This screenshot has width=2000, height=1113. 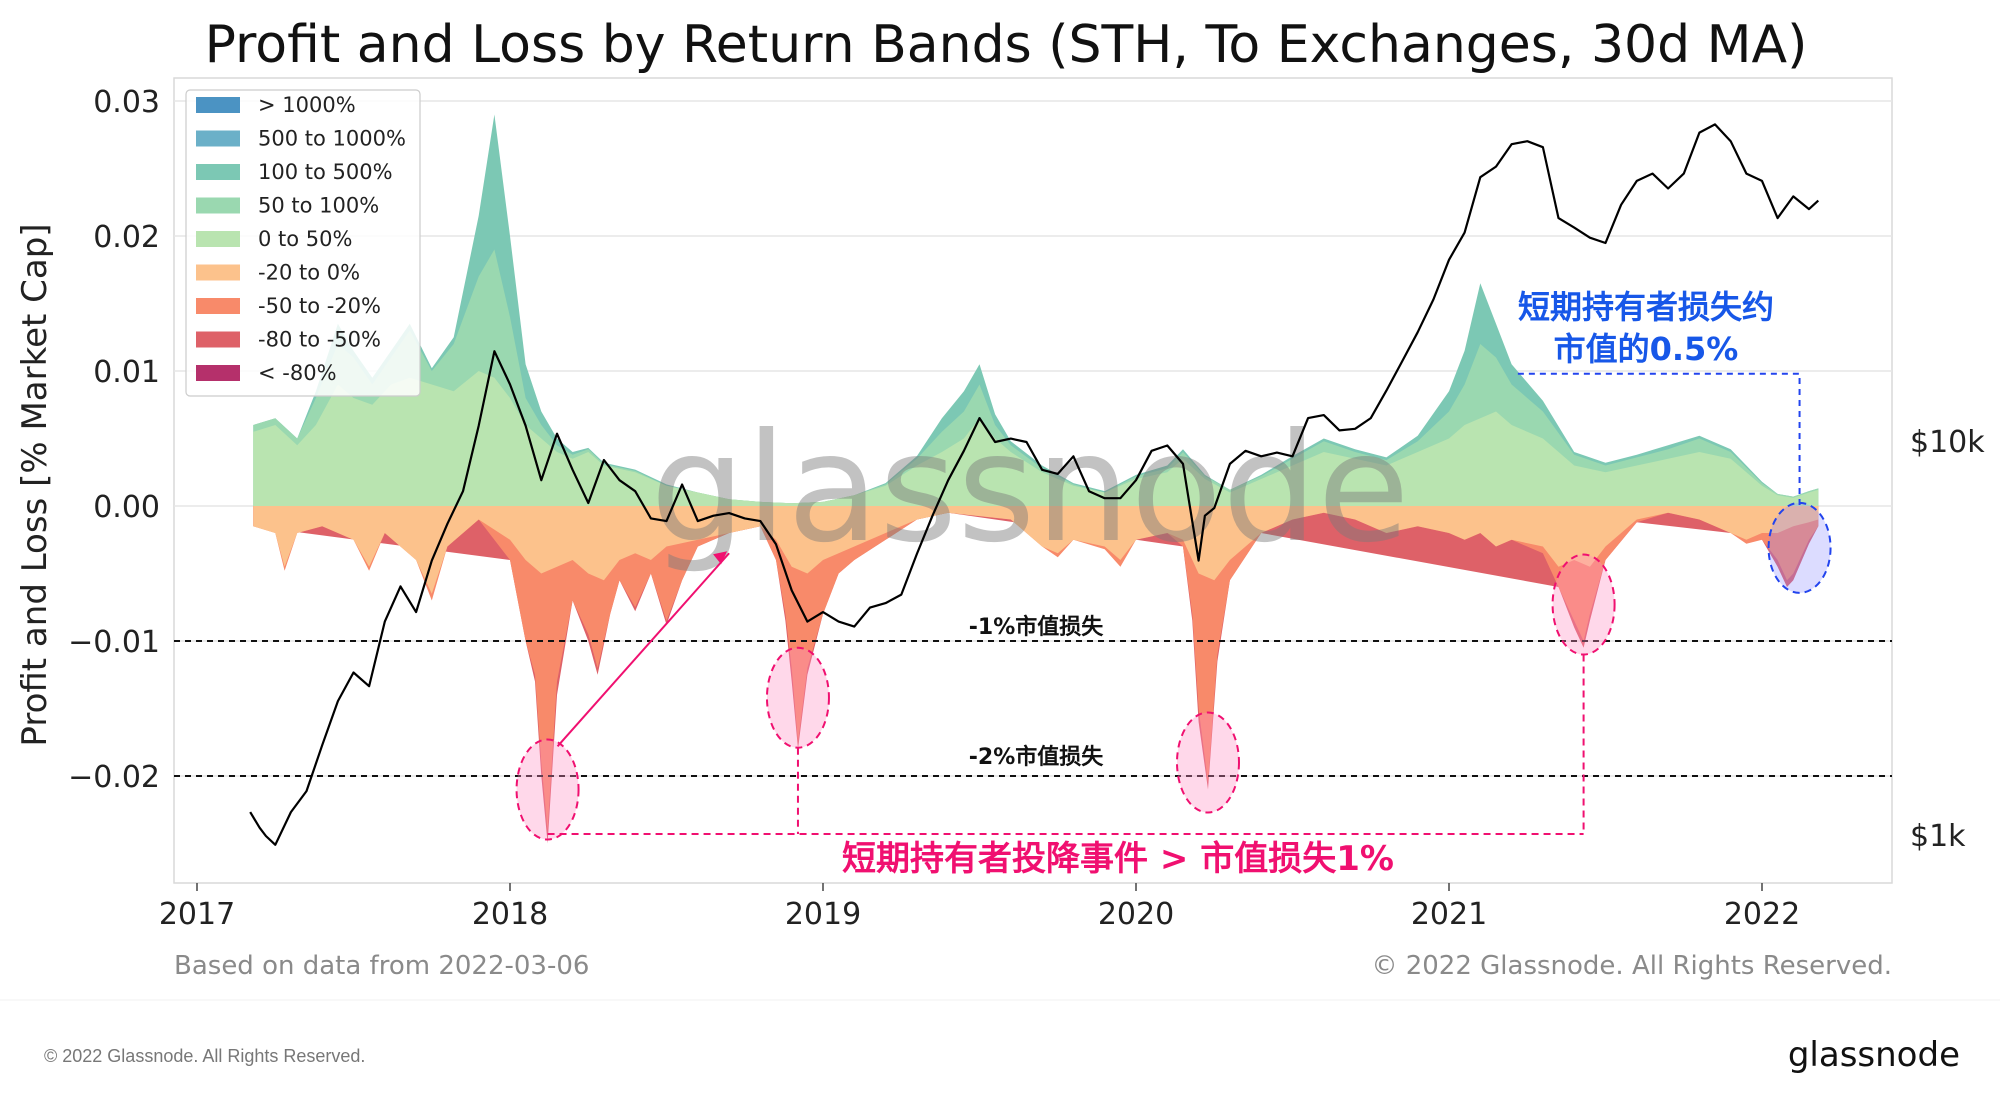 I want to click on capitulation-arrow, so click(x=643, y=649).